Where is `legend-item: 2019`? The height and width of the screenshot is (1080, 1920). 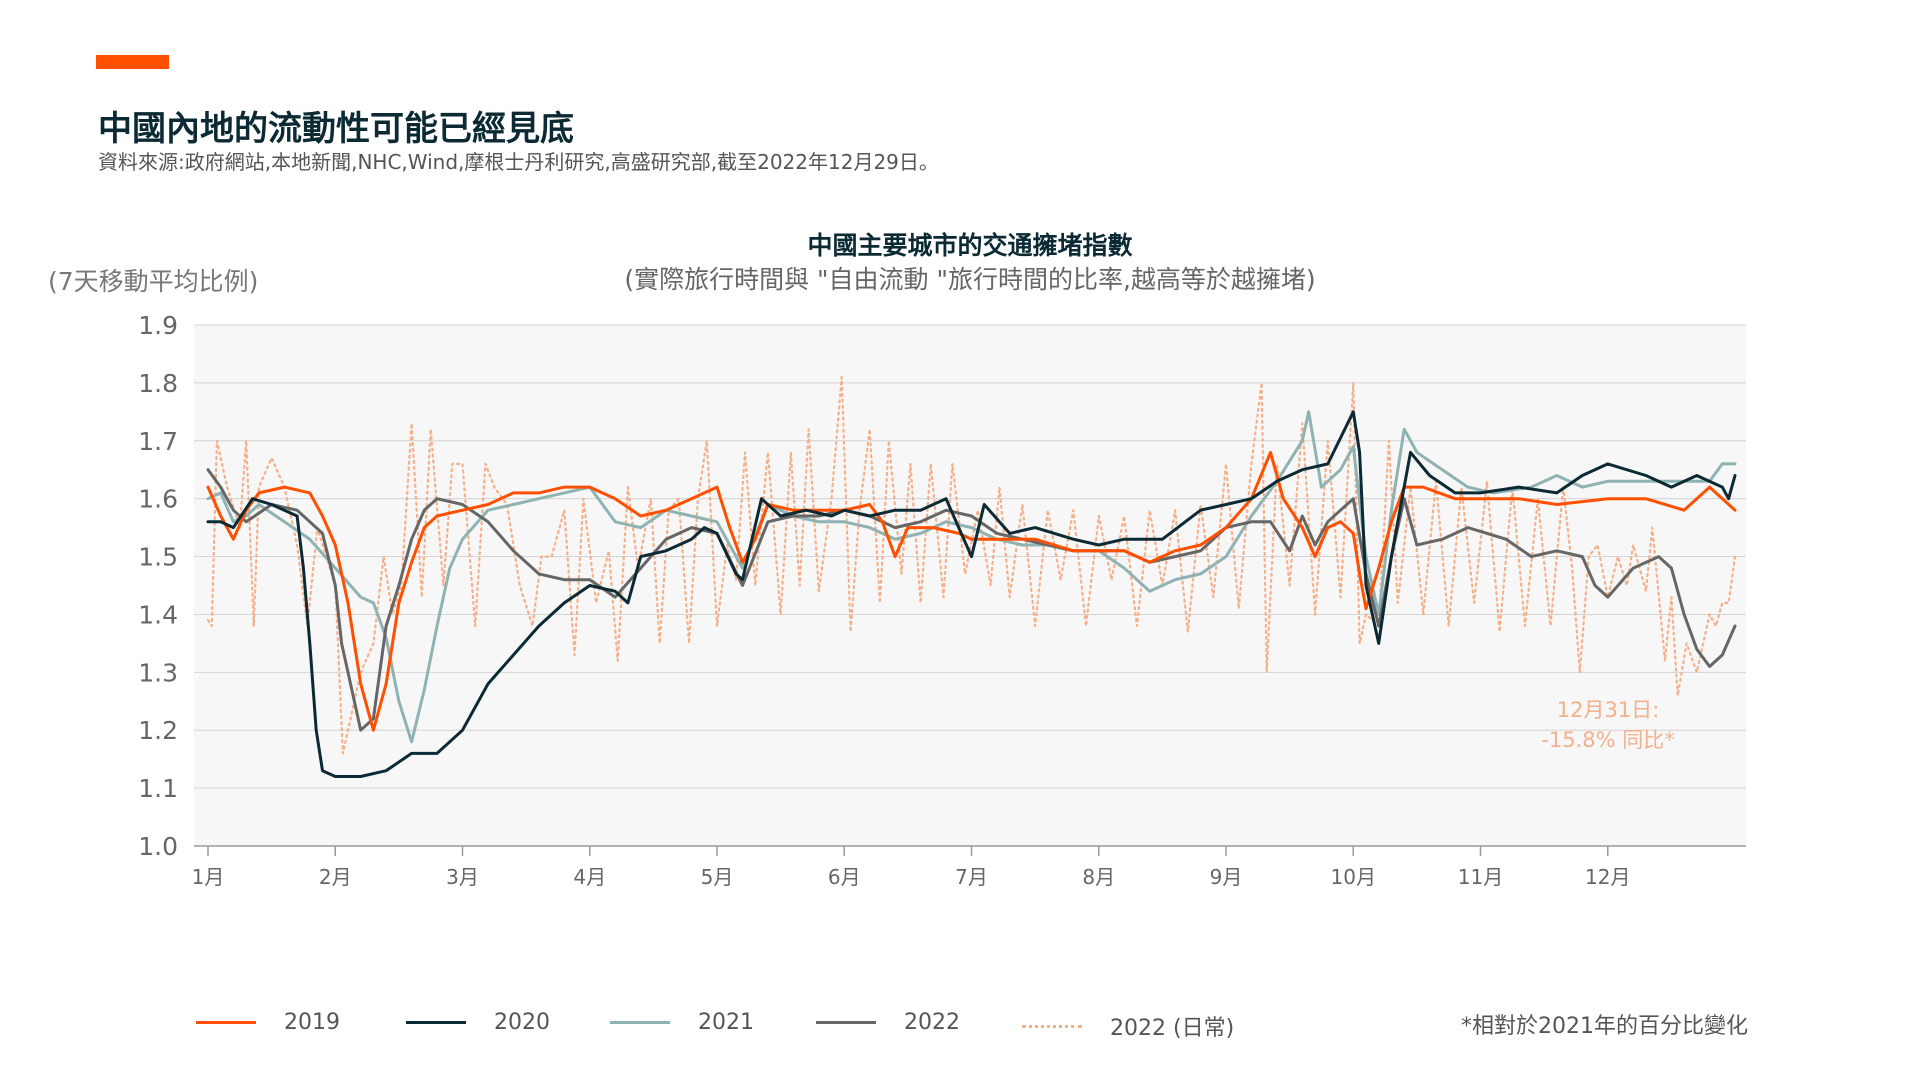
legend-item: 2019 is located at coordinates (268, 1022).